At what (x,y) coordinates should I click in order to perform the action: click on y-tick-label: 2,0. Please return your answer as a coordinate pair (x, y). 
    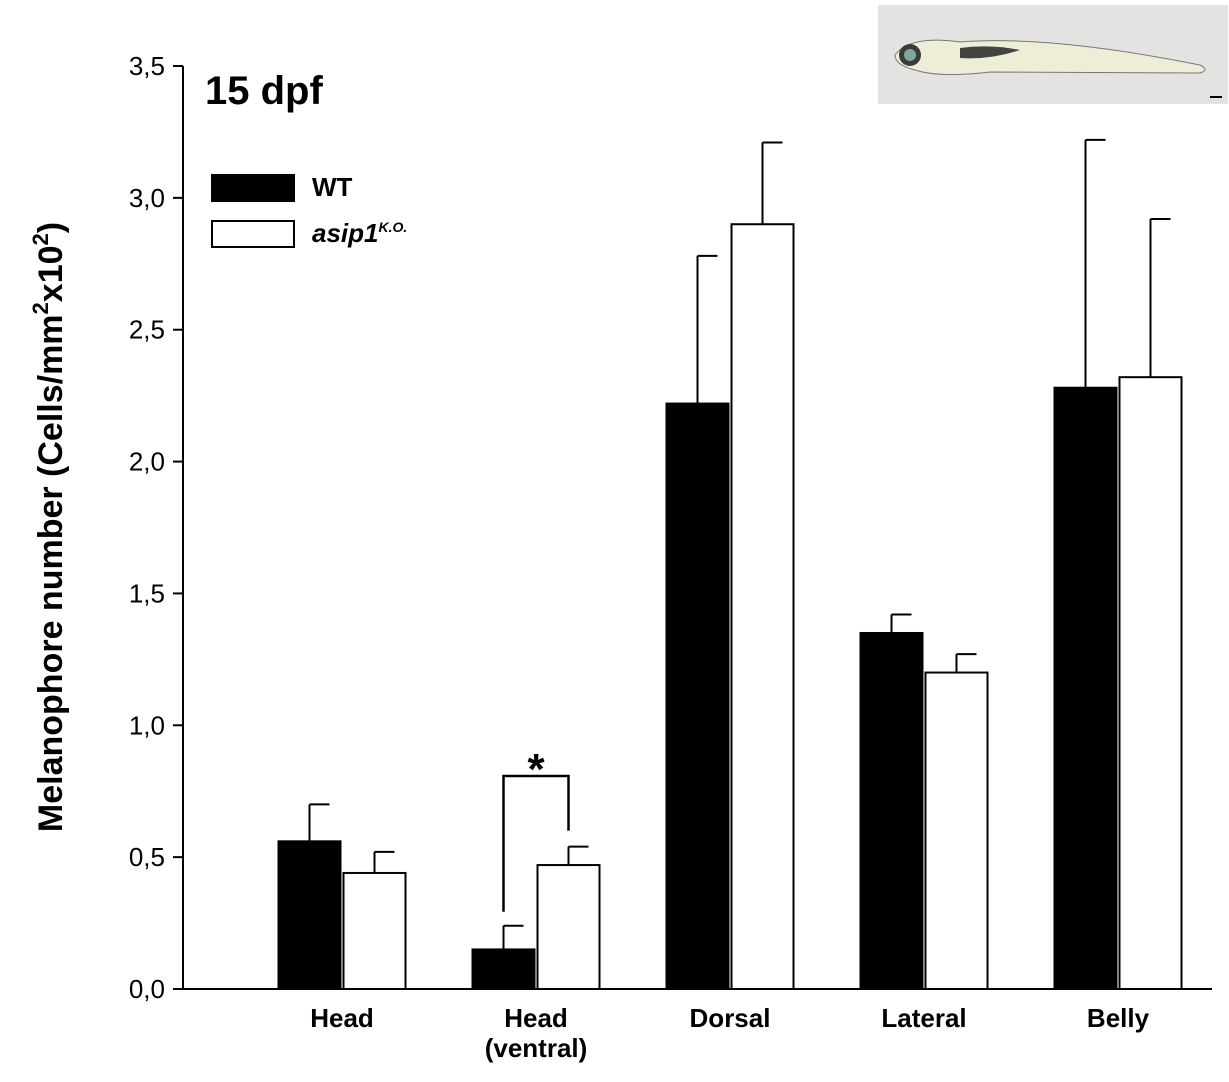
    Looking at the image, I should click on (147, 462).